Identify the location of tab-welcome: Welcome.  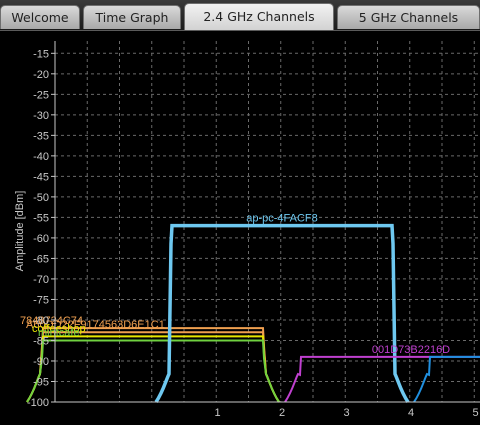
(40, 17).